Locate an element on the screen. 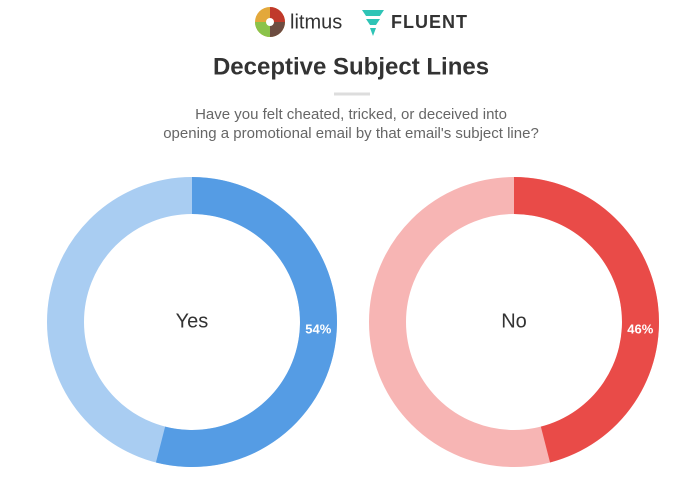  center-label: Yes is located at coordinates (192, 321).